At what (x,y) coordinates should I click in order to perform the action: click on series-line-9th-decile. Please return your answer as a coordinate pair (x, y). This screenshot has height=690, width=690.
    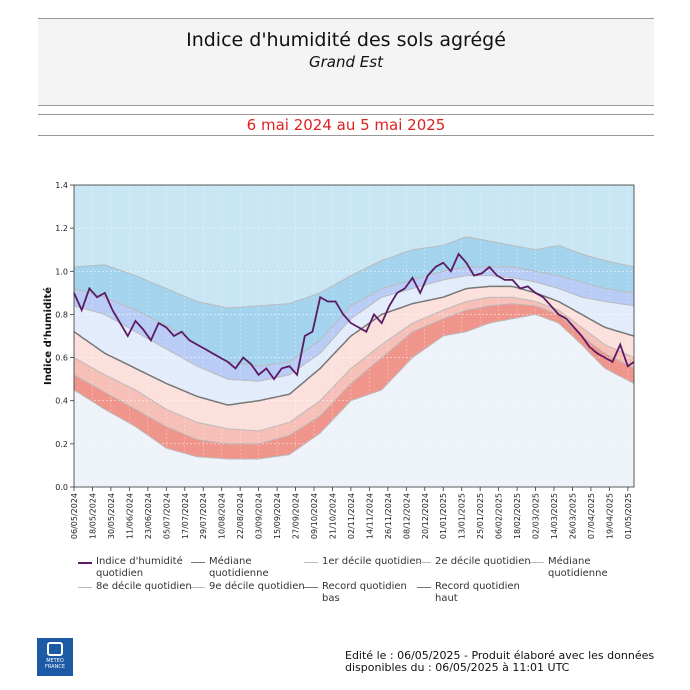
    Looking at the image, I should click on (354, 316).